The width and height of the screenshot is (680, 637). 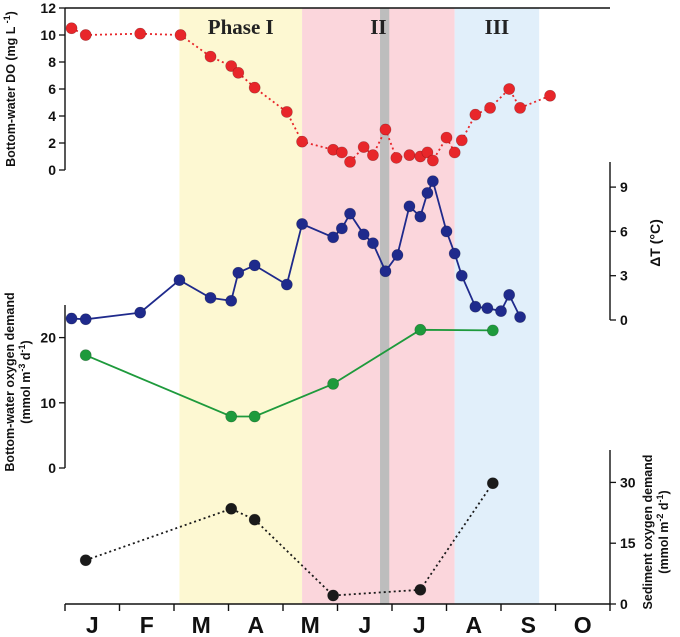 What do you see at coordinates (655, 243) in the screenshot?
I see `dt-axis-title: ΔT (°C)` at bounding box center [655, 243].